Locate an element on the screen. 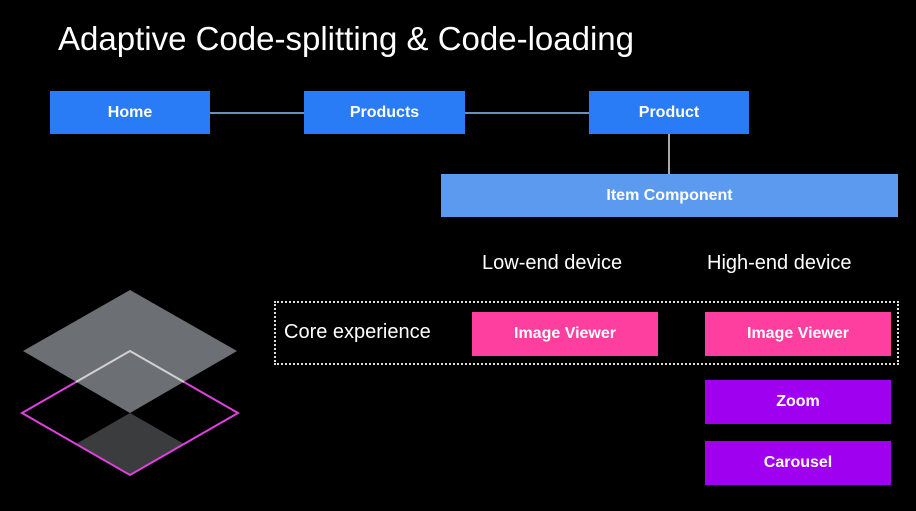  core-experience-group is located at coordinates (586, 333).